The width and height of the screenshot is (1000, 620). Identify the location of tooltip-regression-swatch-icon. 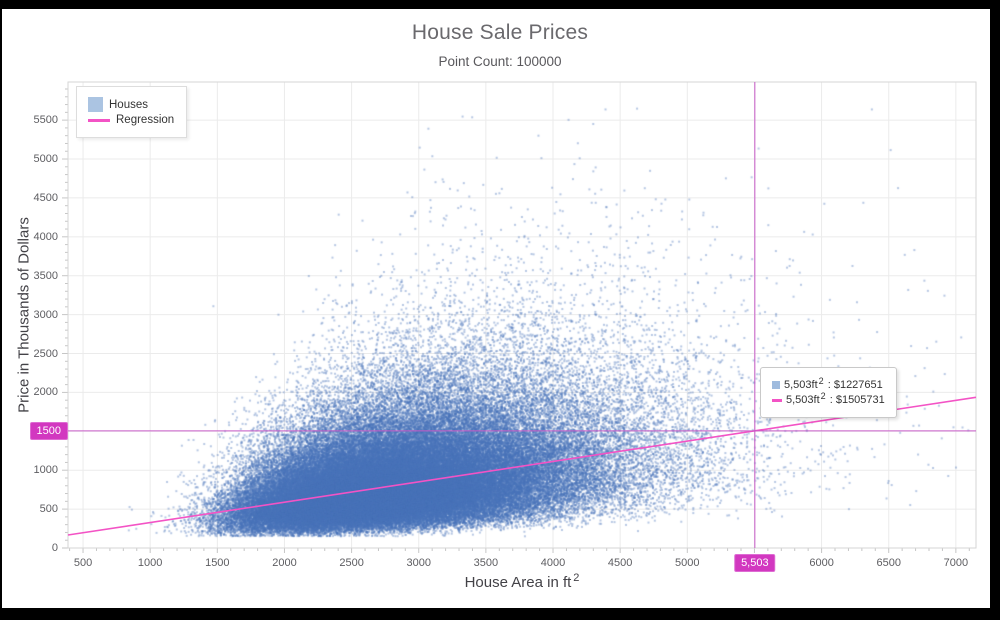
(777, 400).